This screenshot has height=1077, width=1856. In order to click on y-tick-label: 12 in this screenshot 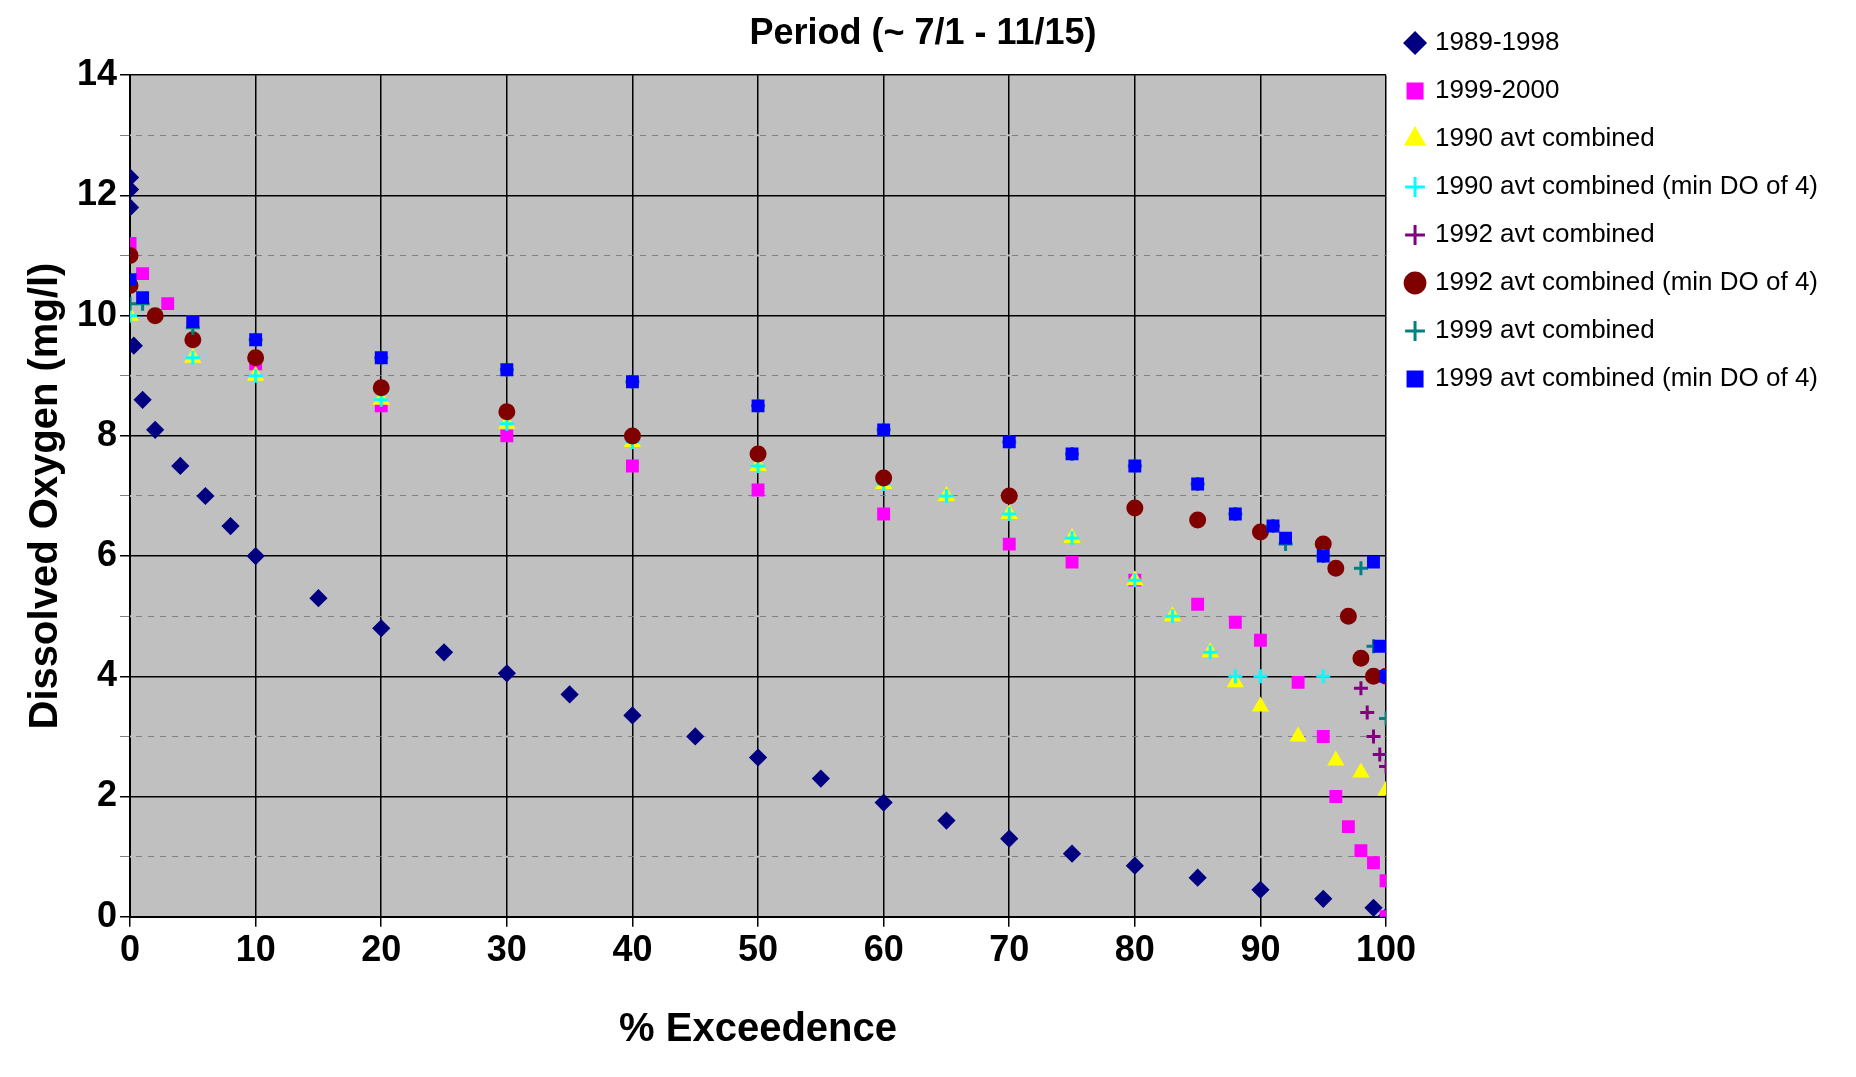, I will do `click(97, 193)`.